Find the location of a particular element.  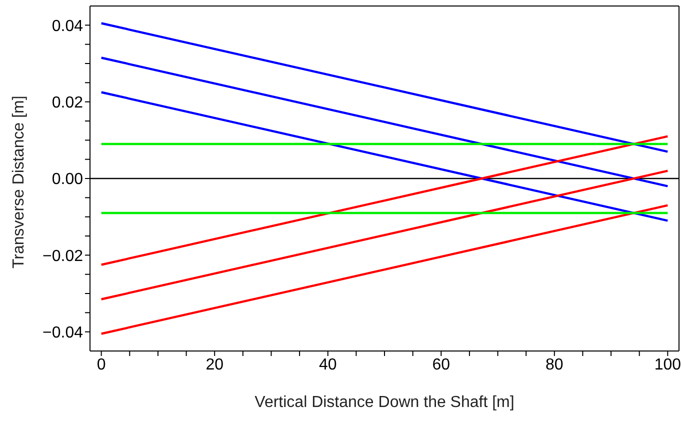

y-tick-label: −0.04 is located at coordinates (63, 333).